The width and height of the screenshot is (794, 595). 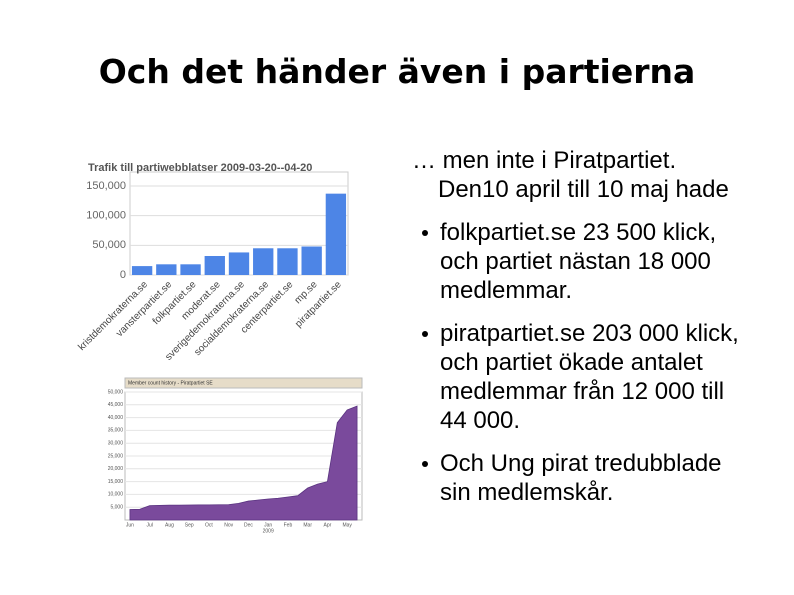 What do you see at coordinates (123, 275) in the screenshot?
I see `y-tick-label: 0` at bounding box center [123, 275].